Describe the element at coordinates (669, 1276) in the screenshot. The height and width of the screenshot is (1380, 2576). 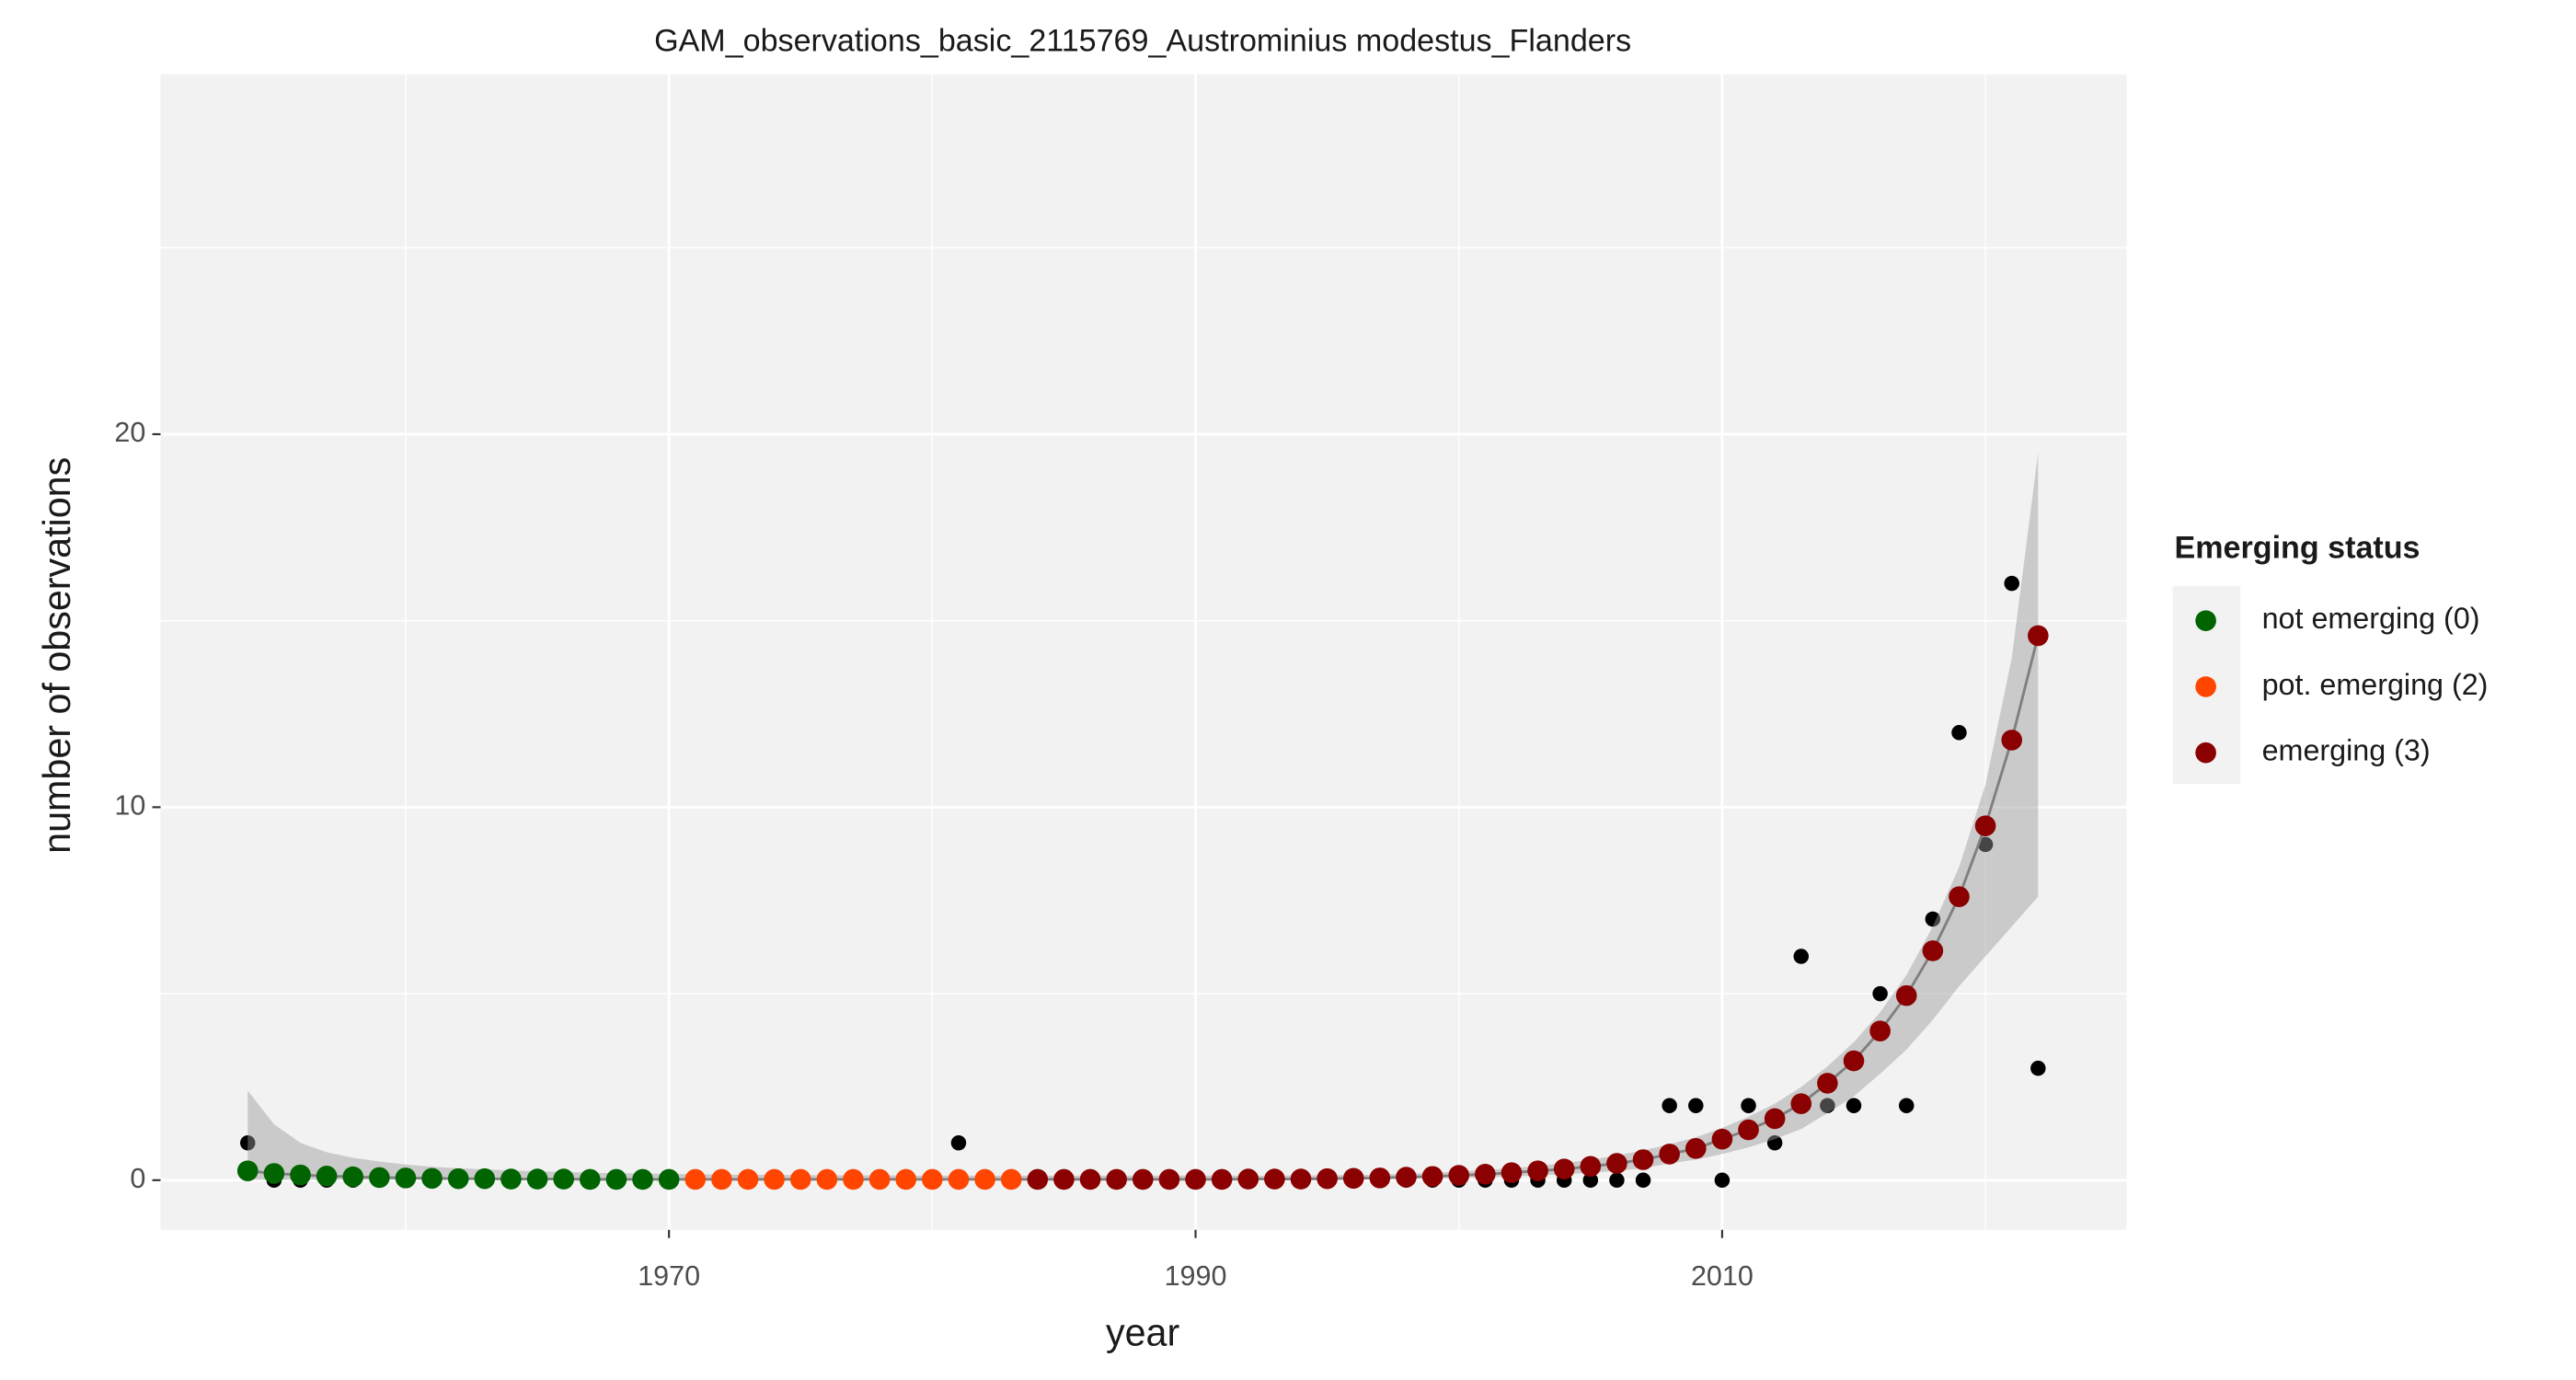
I see `x-tick-label: 1970` at that location.